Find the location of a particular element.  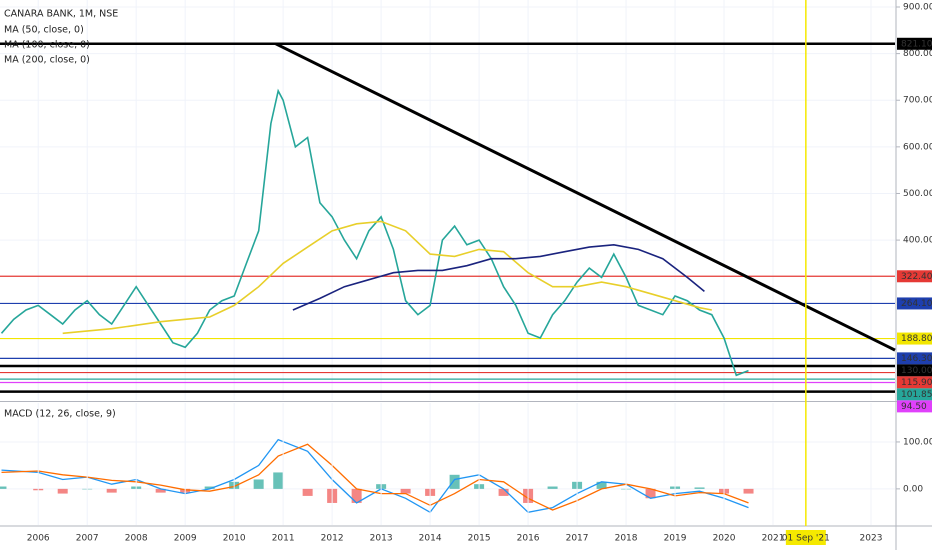

level-label: 821.10 is located at coordinates (916, 44).